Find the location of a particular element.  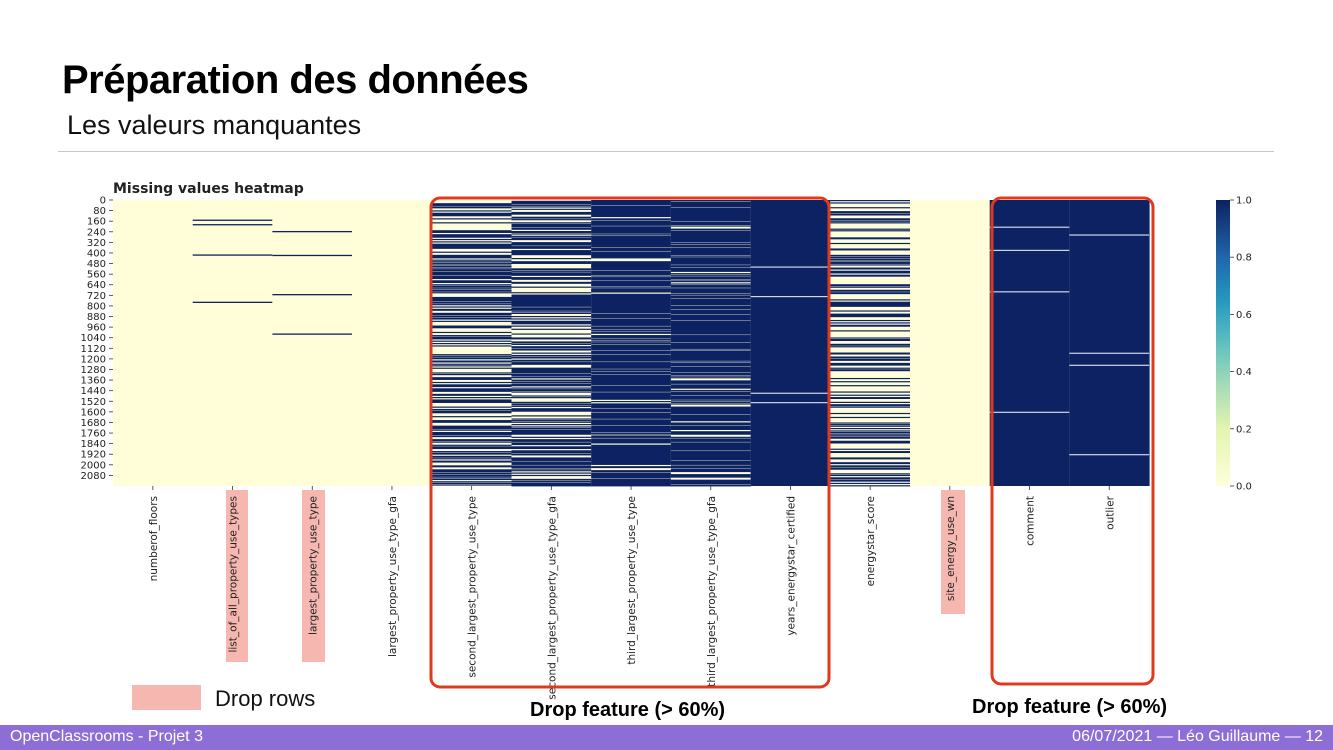

x-tick-label: outlier is located at coordinates (1110, 512).